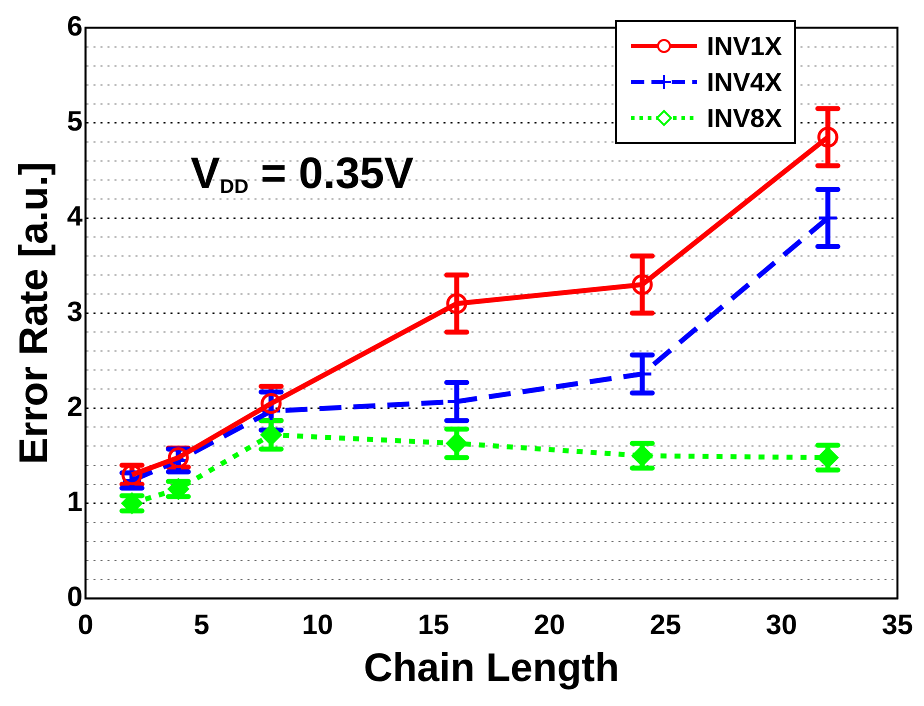 The height and width of the screenshot is (706, 924). I want to click on legend-label: INV8X, so click(744, 118).